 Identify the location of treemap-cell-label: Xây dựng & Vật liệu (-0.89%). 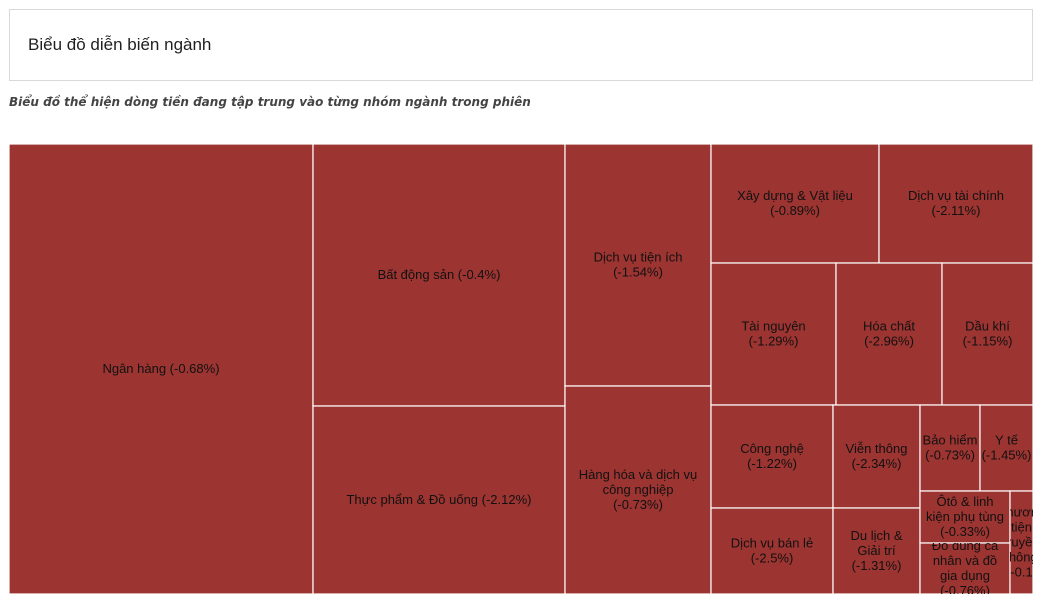
(795, 203).